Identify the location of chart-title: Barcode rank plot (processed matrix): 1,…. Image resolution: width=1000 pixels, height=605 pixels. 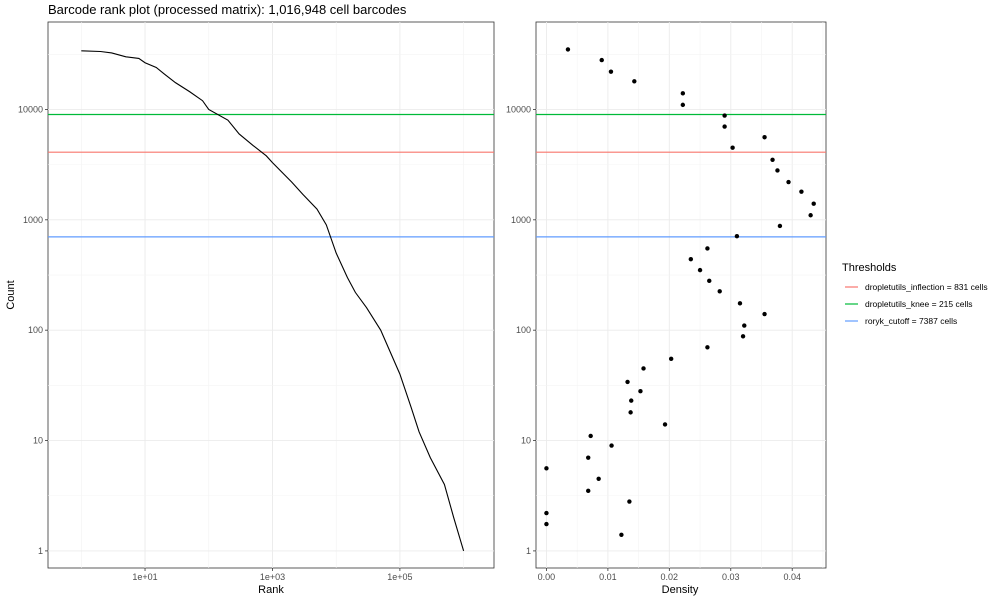
(227, 9).